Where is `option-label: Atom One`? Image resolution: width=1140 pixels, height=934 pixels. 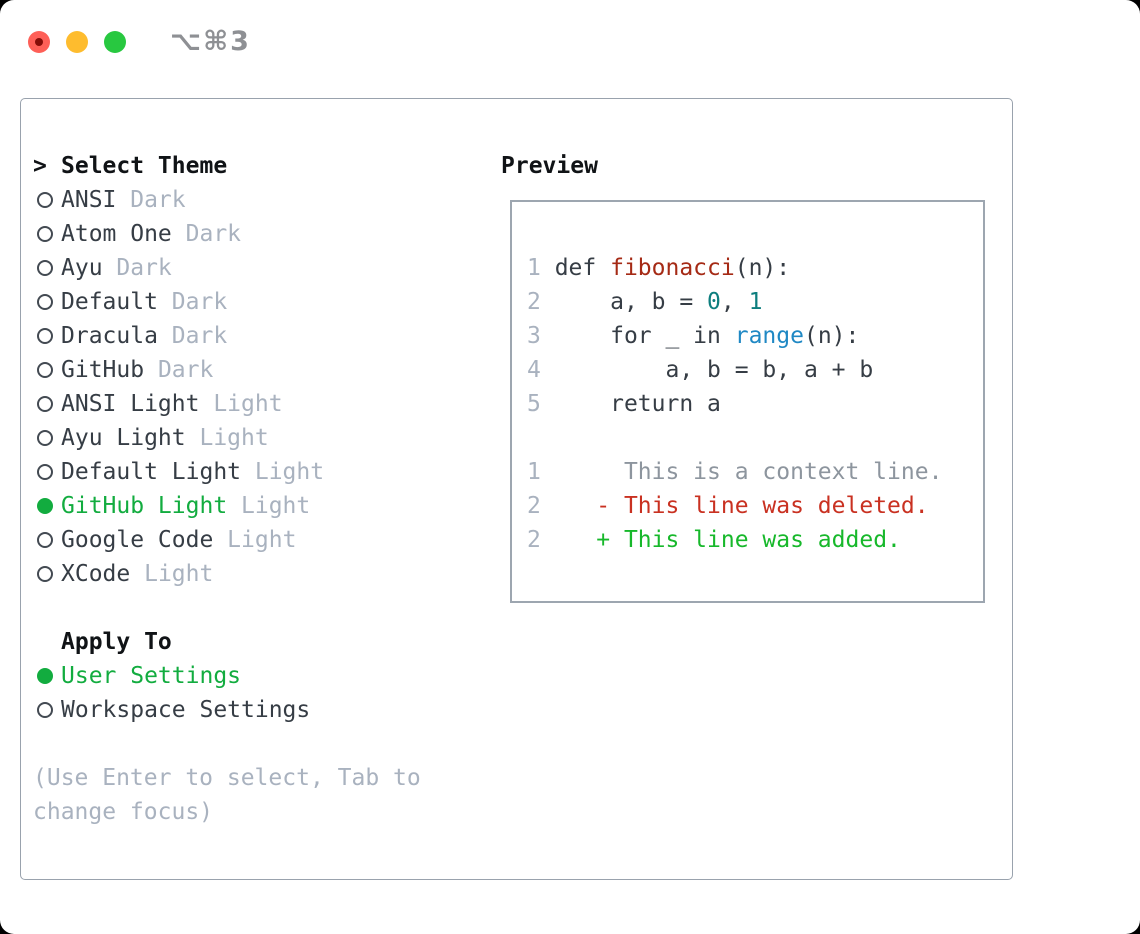
option-label: Atom One is located at coordinates (116, 234).